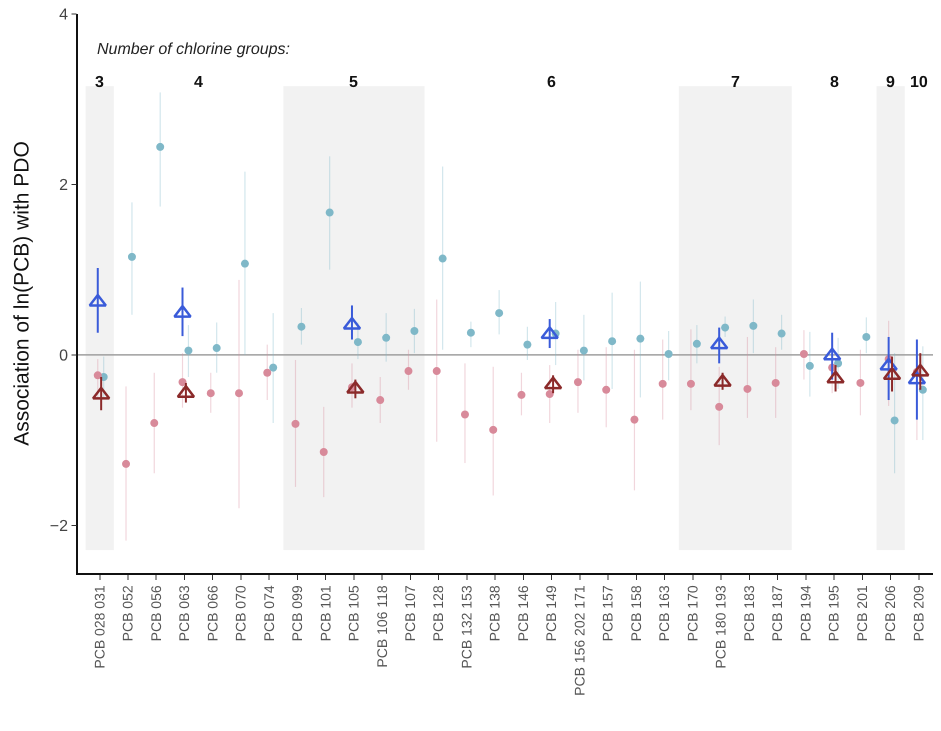 Image resolution: width=941 pixels, height=731 pixels. What do you see at coordinates (522, 613) in the screenshot?
I see `x-tick-label: PCB 146` at bounding box center [522, 613].